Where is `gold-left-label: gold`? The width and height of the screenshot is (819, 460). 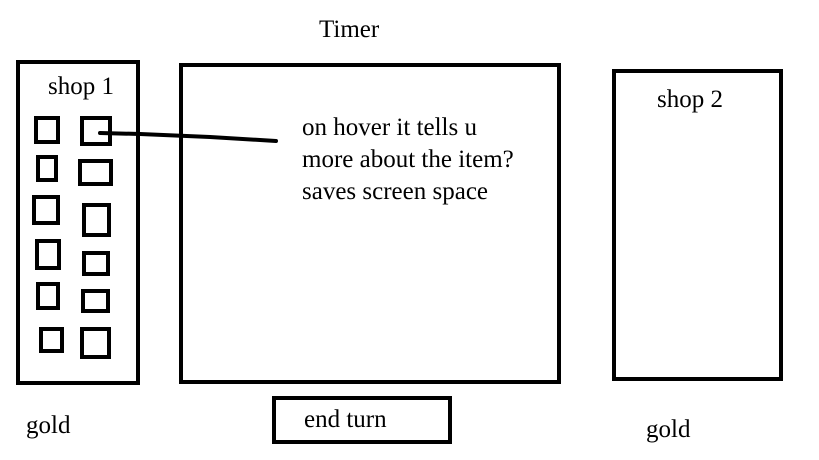 gold-left-label: gold is located at coordinates (48, 425).